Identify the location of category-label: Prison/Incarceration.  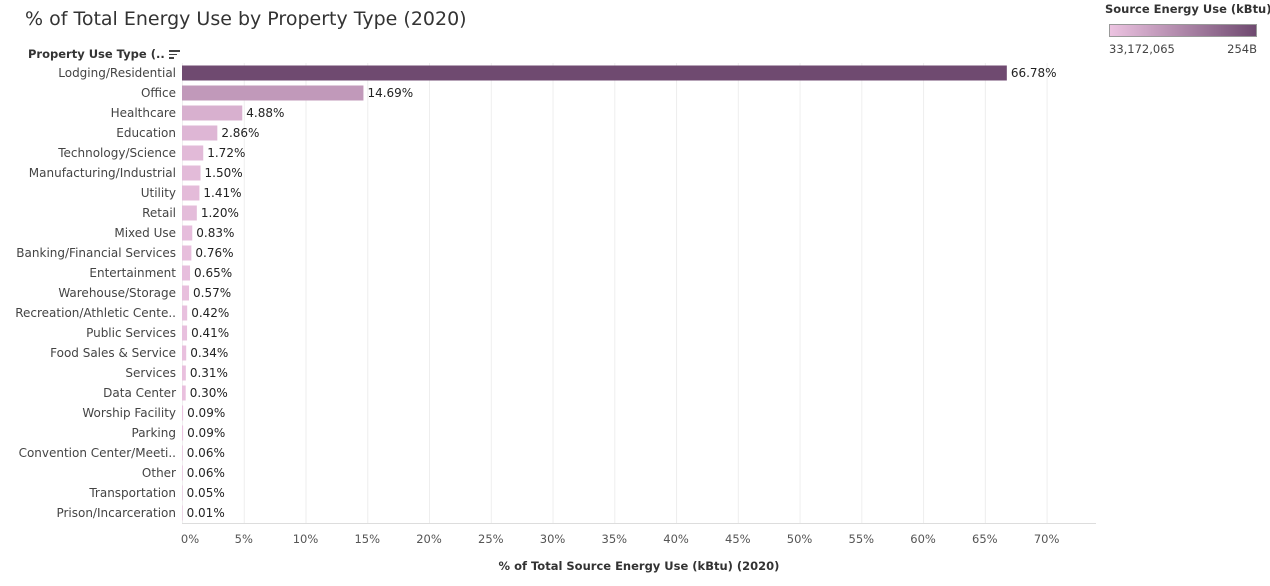
(116, 513).